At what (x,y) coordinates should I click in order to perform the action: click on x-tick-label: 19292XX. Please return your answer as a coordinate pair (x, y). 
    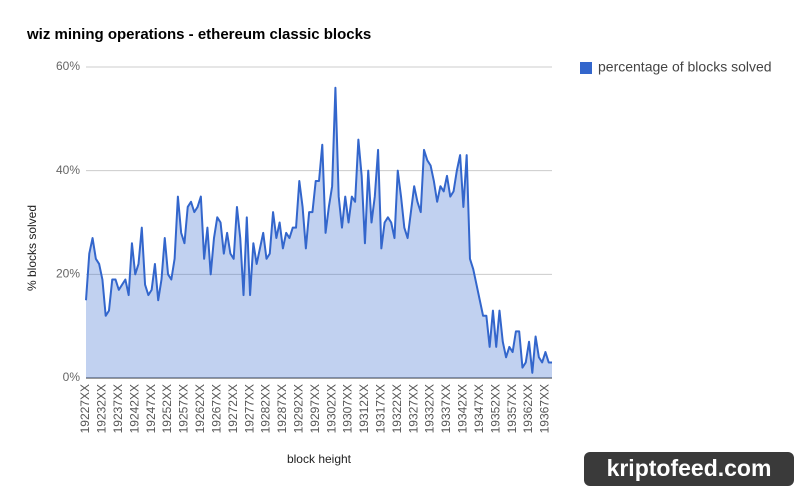
    Looking at the image, I should click on (298, 408).